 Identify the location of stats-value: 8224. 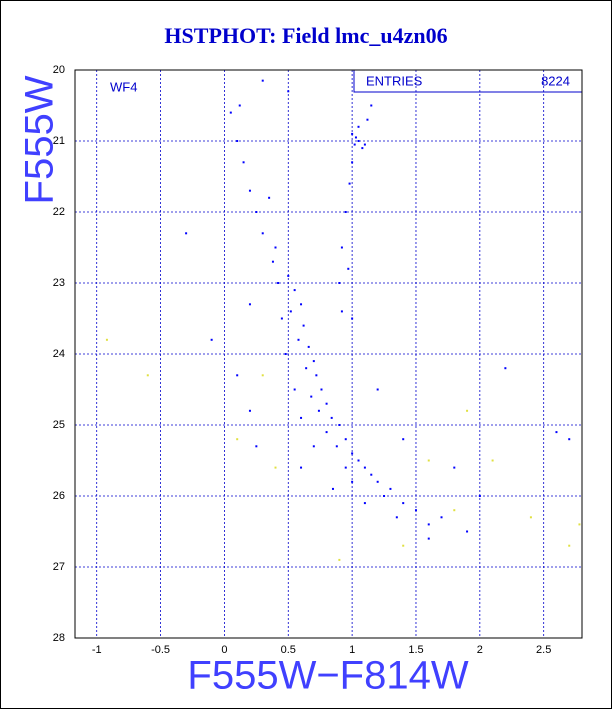
(555, 80).